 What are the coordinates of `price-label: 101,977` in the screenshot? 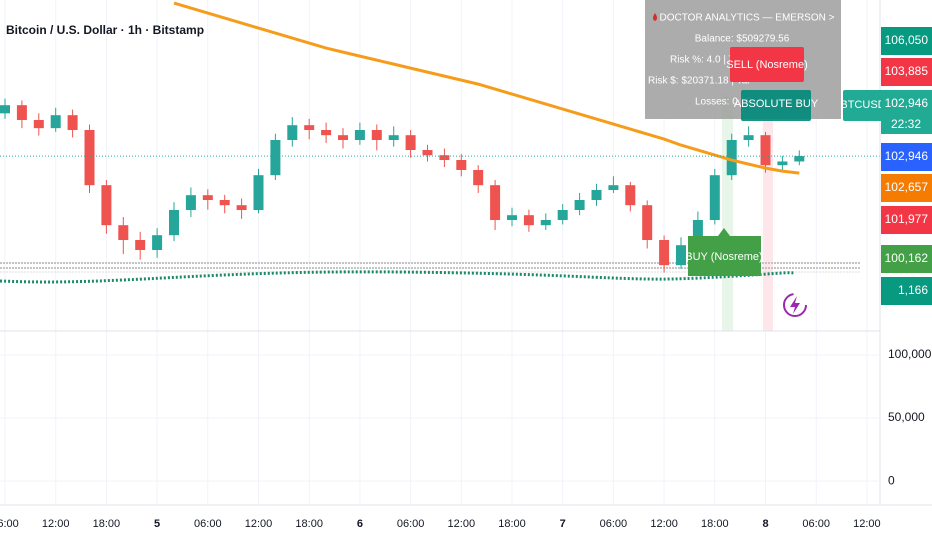 It's located at (907, 219).